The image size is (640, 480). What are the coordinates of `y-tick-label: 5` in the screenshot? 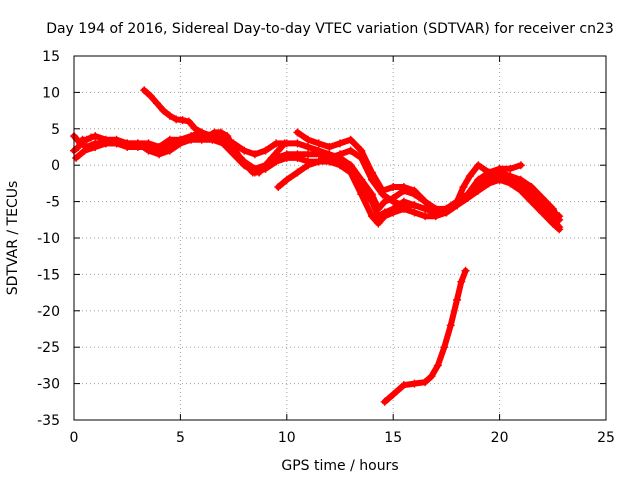 It's located at (55, 130).